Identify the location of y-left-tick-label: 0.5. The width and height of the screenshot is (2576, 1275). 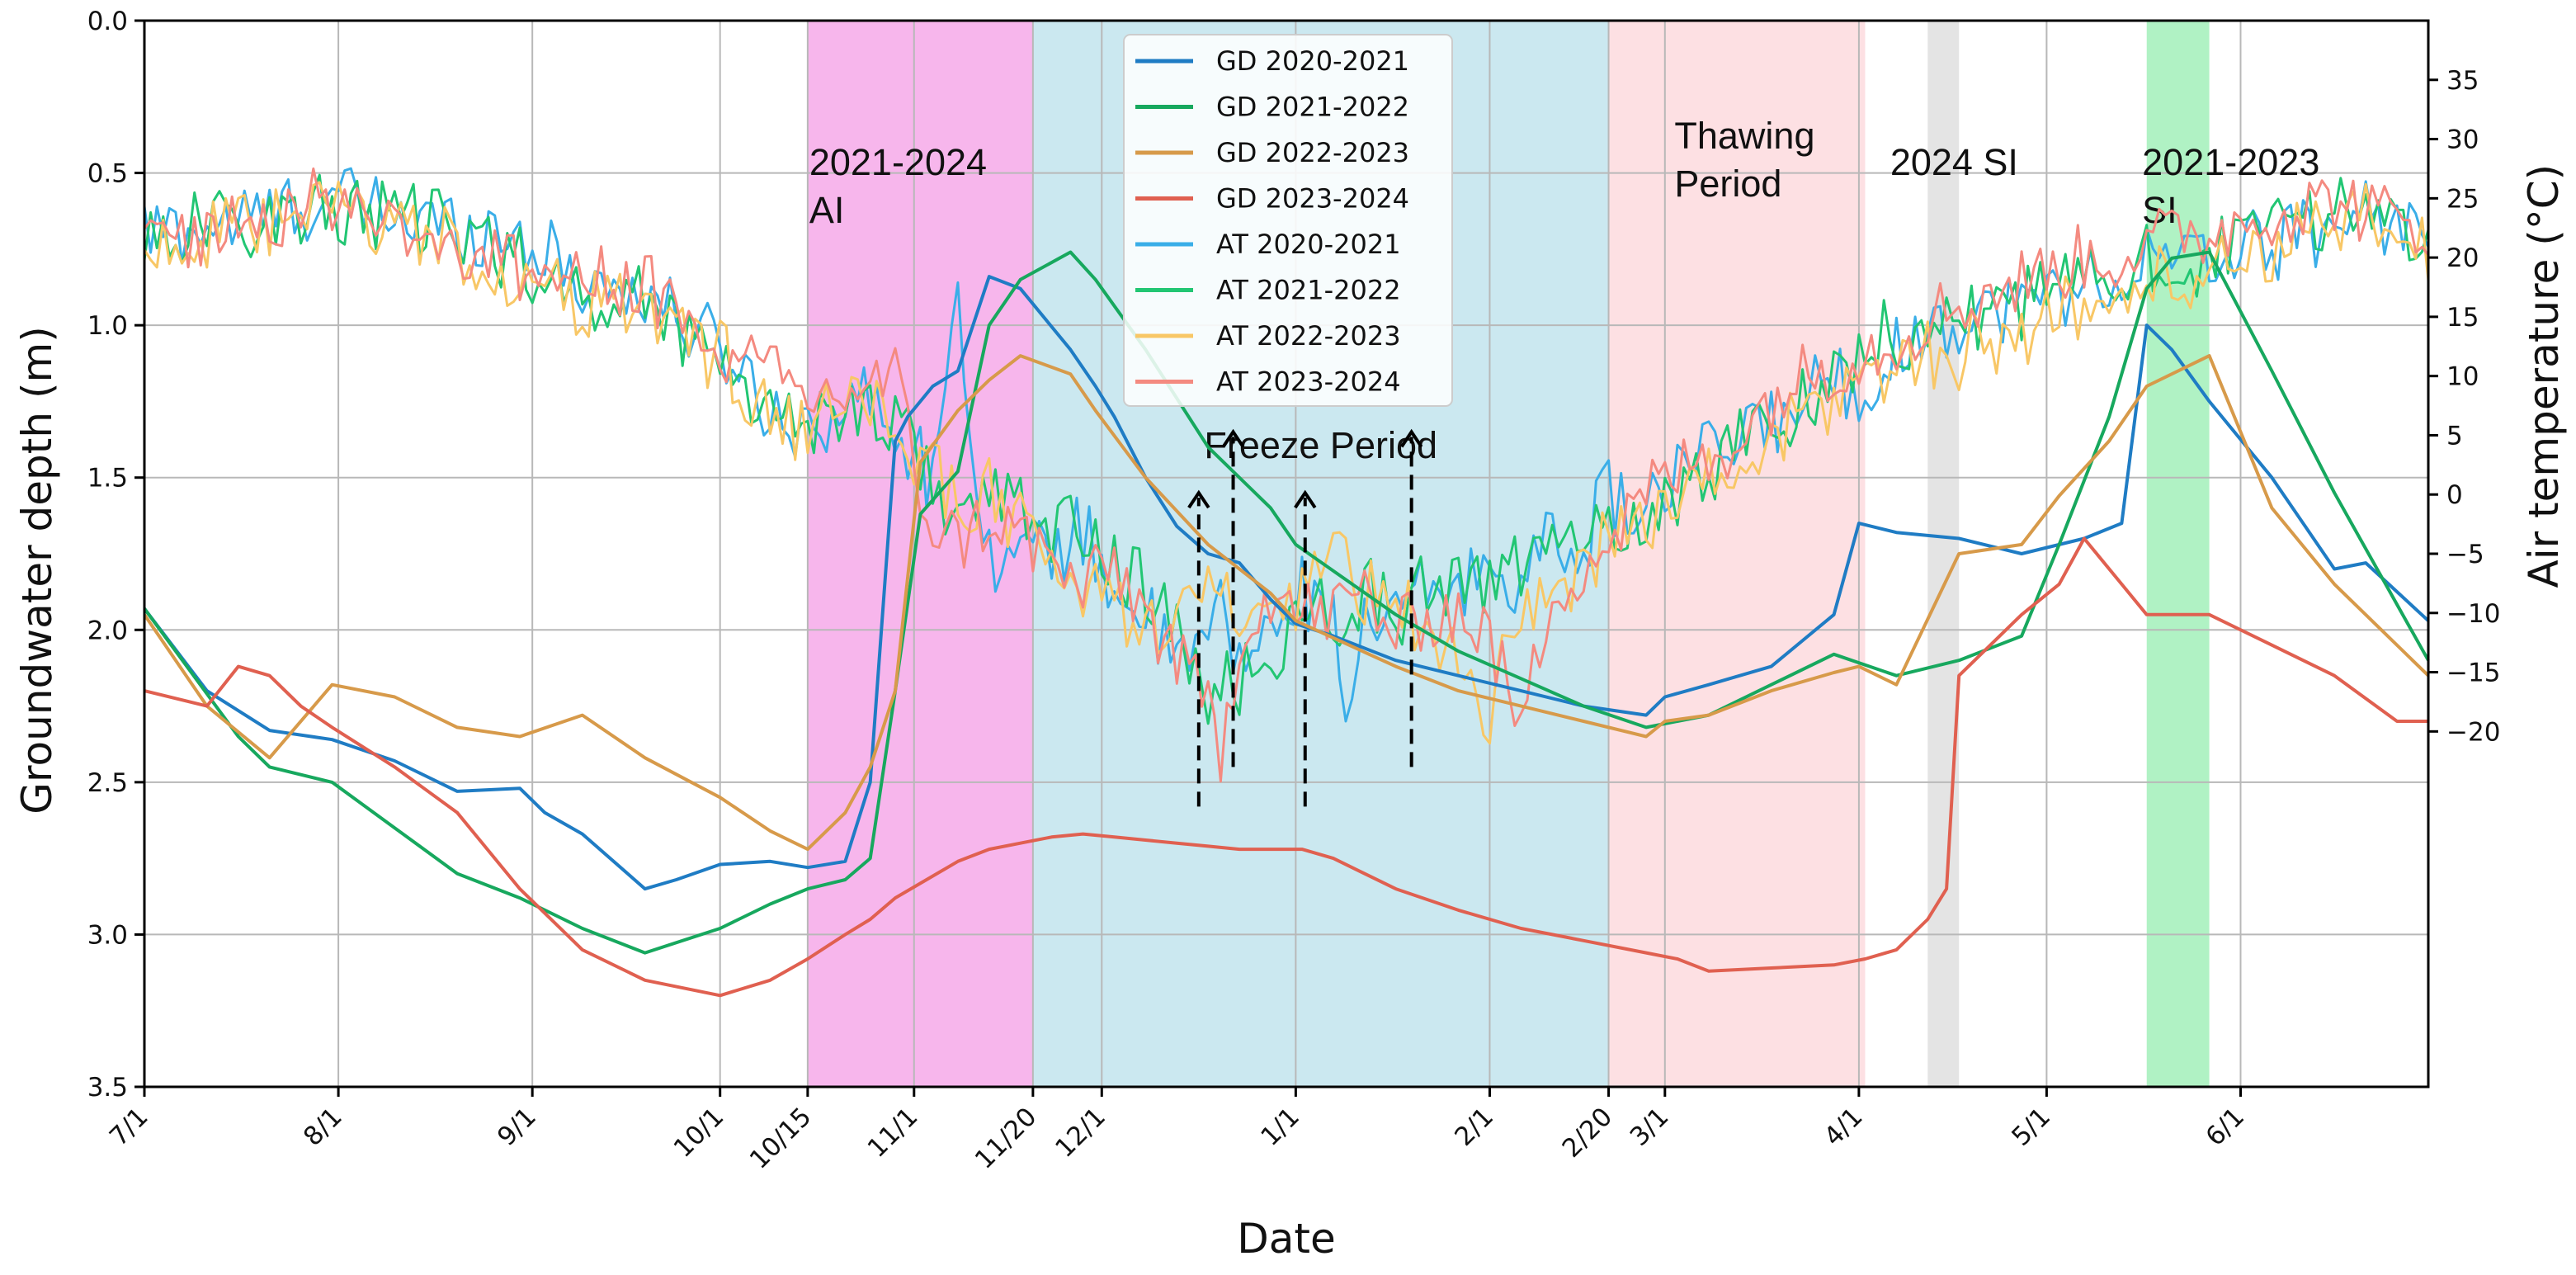
(107, 174).